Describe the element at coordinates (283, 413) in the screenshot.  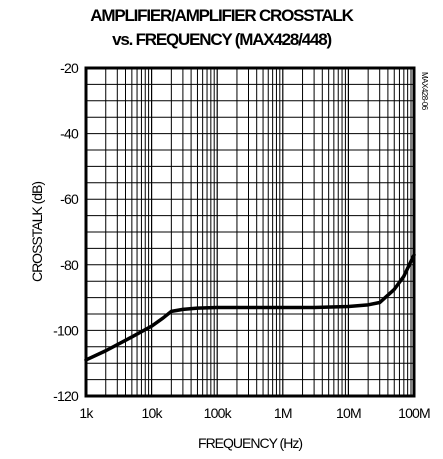
I see `x-tick-label: 1M` at that location.